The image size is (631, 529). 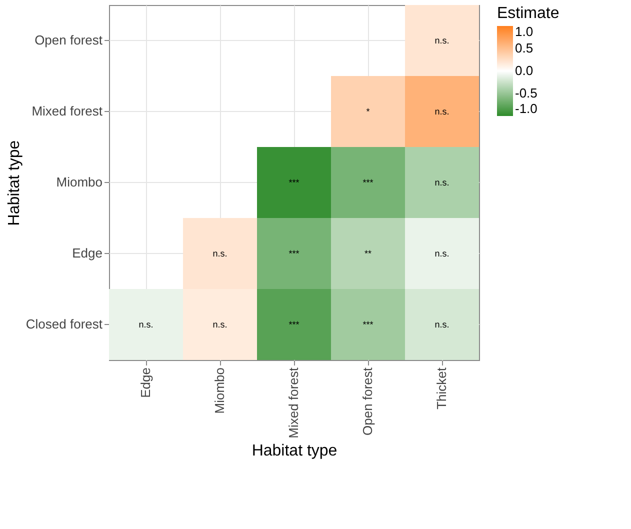 What do you see at coordinates (14, 183) in the screenshot?
I see `y-axis-title: Habitat type` at bounding box center [14, 183].